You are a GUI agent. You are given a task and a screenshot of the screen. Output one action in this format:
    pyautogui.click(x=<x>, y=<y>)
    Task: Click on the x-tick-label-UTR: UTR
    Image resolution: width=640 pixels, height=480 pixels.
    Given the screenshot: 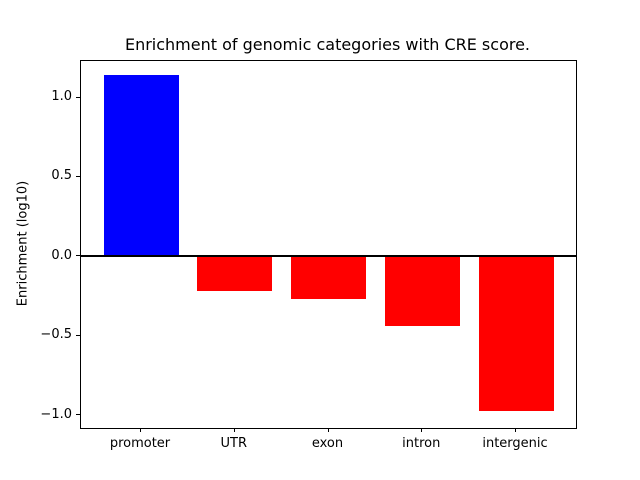 What is the action you would take?
    pyautogui.click(x=234, y=443)
    